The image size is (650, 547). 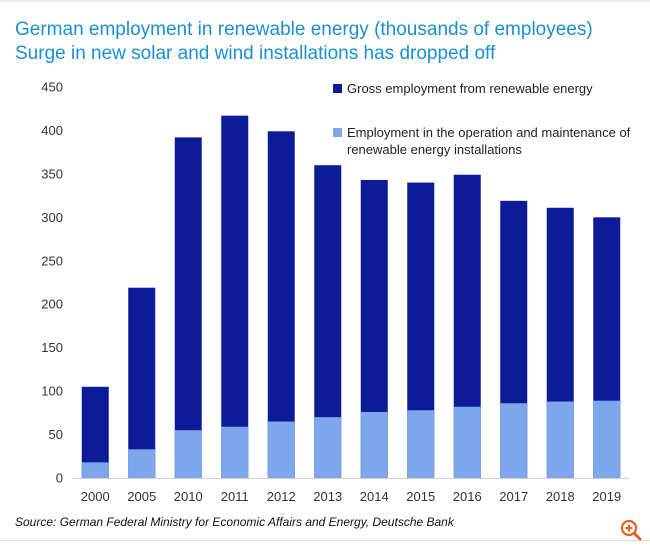 I want to click on y-tick-label: 200, so click(x=52, y=304).